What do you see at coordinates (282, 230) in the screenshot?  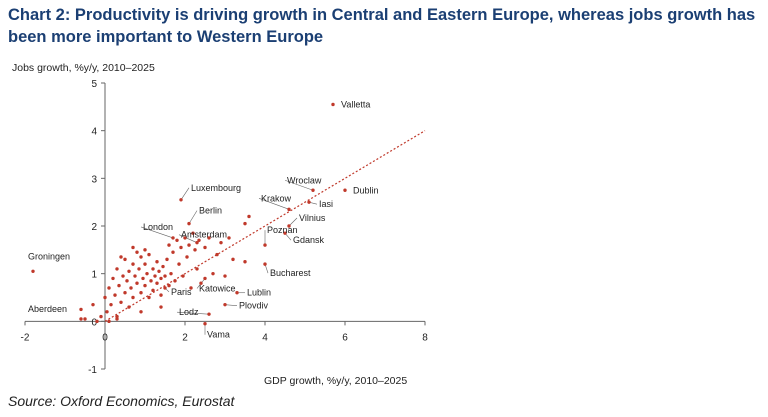 I see `point-annotation: Poznan` at bounding box center [282, 230].